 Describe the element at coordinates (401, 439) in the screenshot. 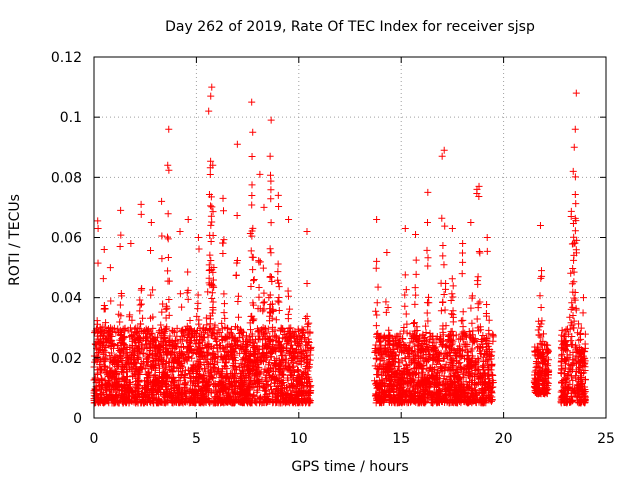

I see `x-tick-label: 15` at that location.